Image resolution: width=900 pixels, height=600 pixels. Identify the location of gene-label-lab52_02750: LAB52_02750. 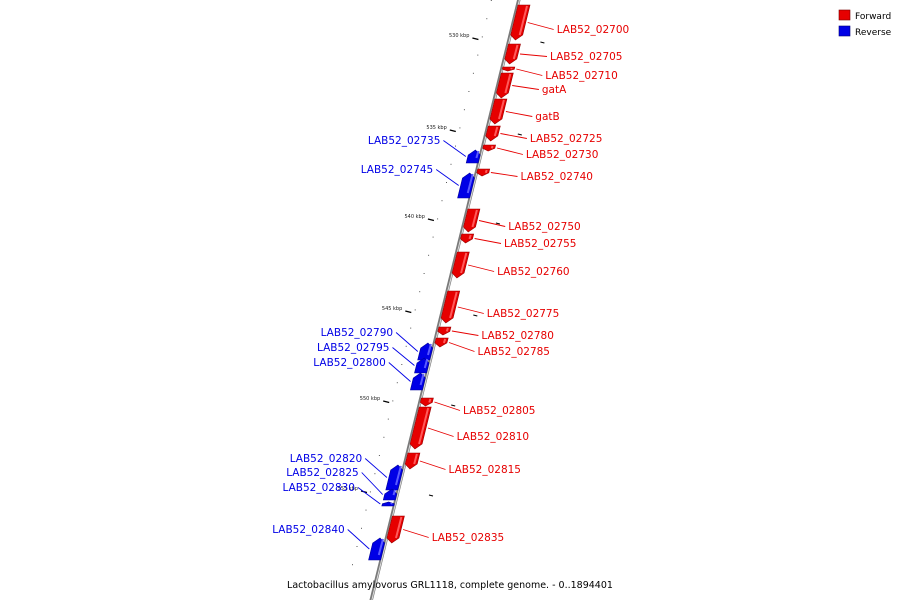
(544, 227).